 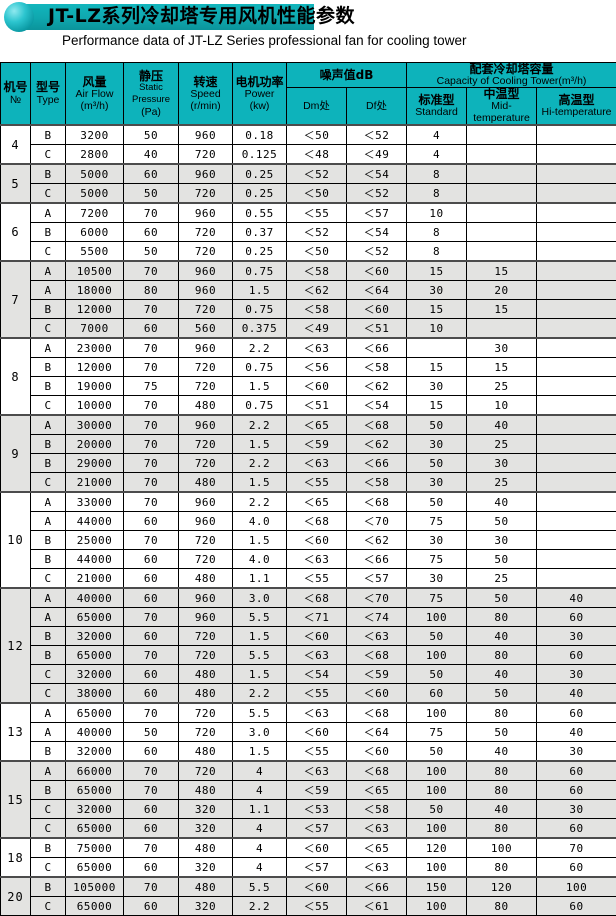 What do you see at coordinates (377, 213) in the screenshot?
I see `cell-noise-df: ＜57` at bounding box center [377, 213].